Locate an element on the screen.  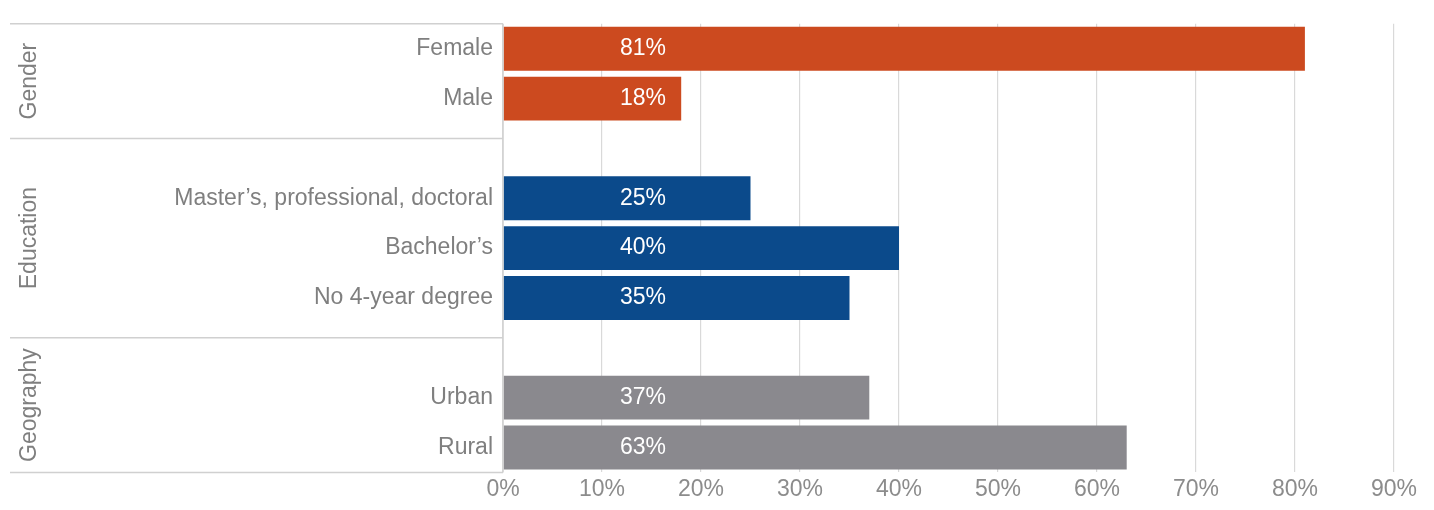
y-tick-label: Master’s, professional, doctoral is located at coordinates (333, 196).